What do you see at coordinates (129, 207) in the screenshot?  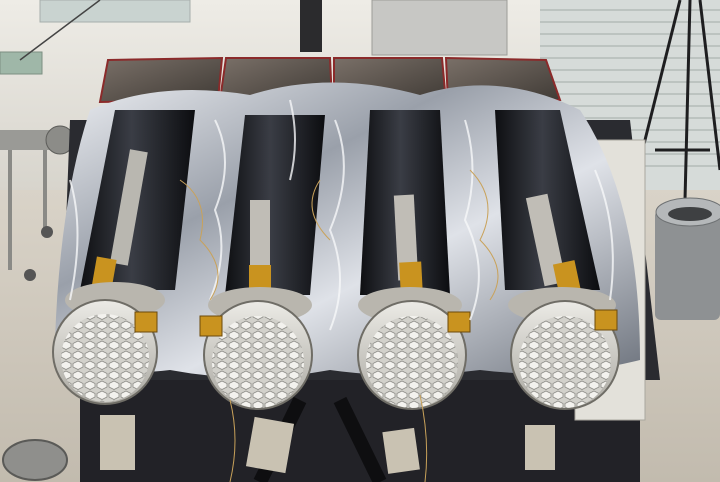 I see `telescope-1-mast` at bounding box center [129, 207].